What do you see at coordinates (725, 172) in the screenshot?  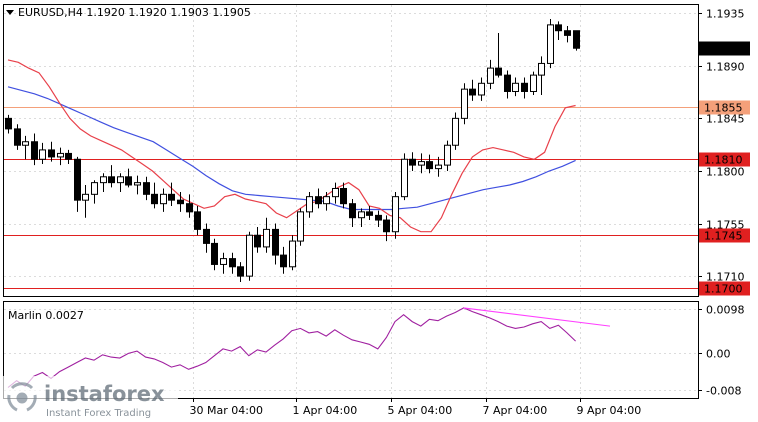 I see `price-tick-label: 1.1800` at bounding box center [725, 172].